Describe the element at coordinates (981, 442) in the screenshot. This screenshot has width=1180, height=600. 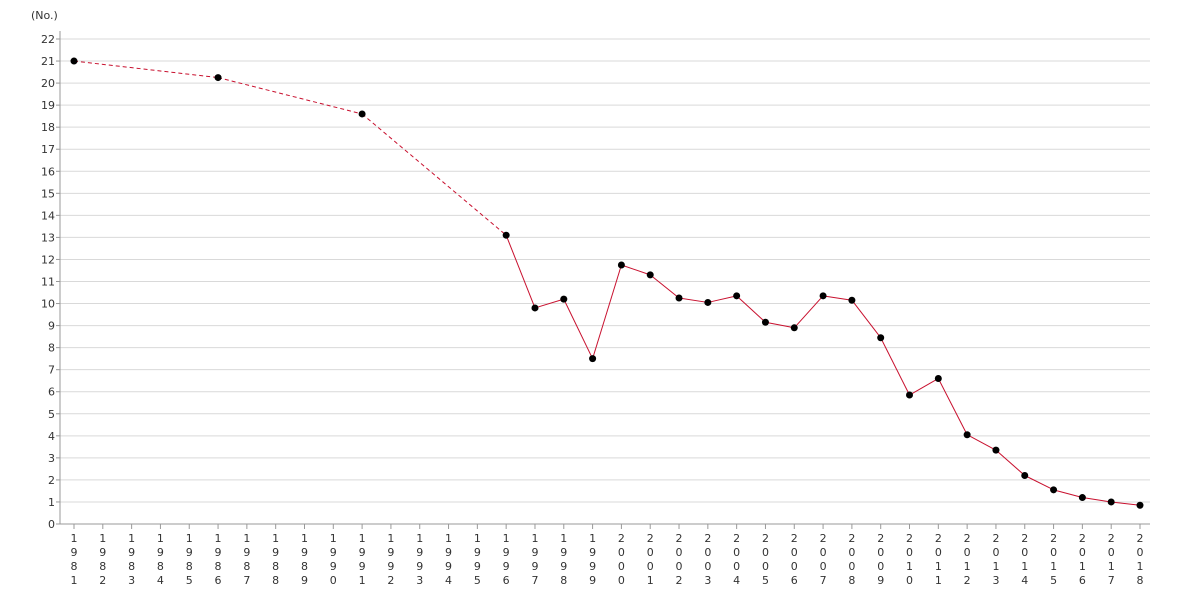
I see `line-segment-2012-2013` at that location.